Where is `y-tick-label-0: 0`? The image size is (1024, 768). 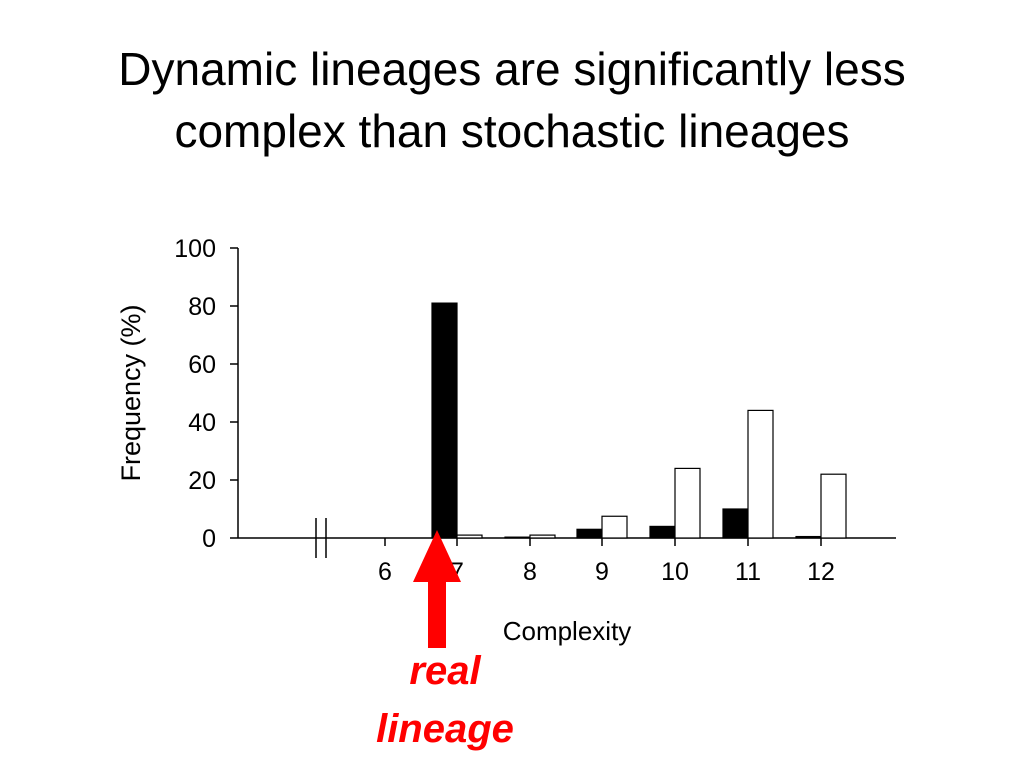
y-tick-label-0: 0 is located at coordinates (209, 539).